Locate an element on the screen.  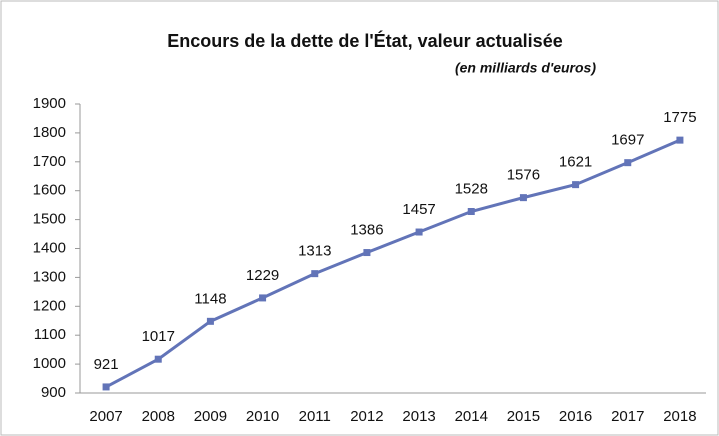
data-label: 1621 is located at coordinates (575, 162).